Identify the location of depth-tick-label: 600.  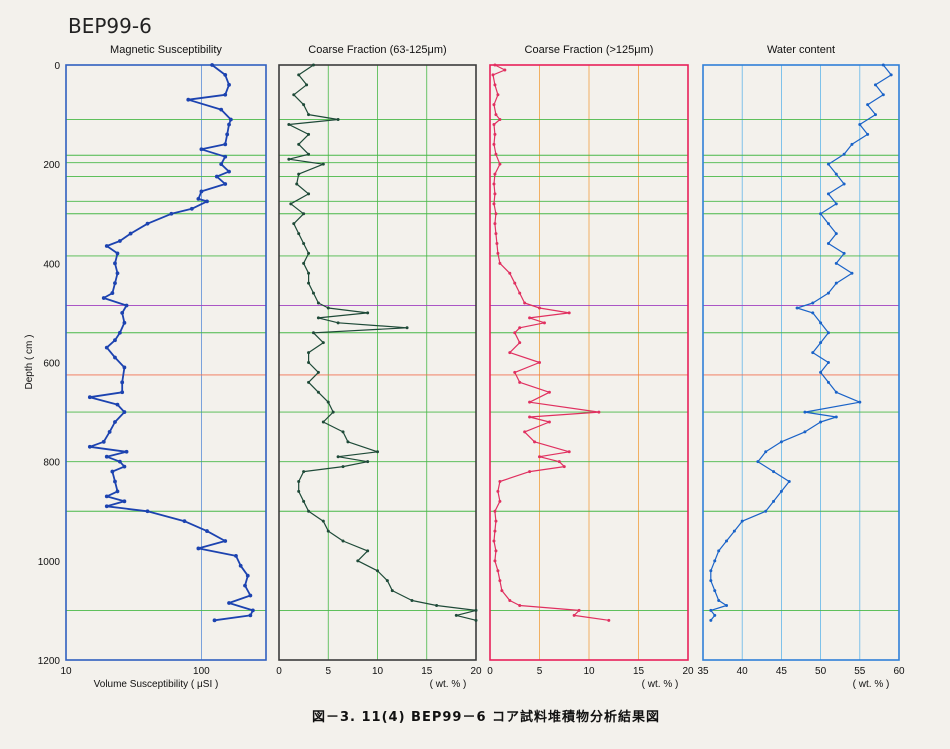
(51, 364).